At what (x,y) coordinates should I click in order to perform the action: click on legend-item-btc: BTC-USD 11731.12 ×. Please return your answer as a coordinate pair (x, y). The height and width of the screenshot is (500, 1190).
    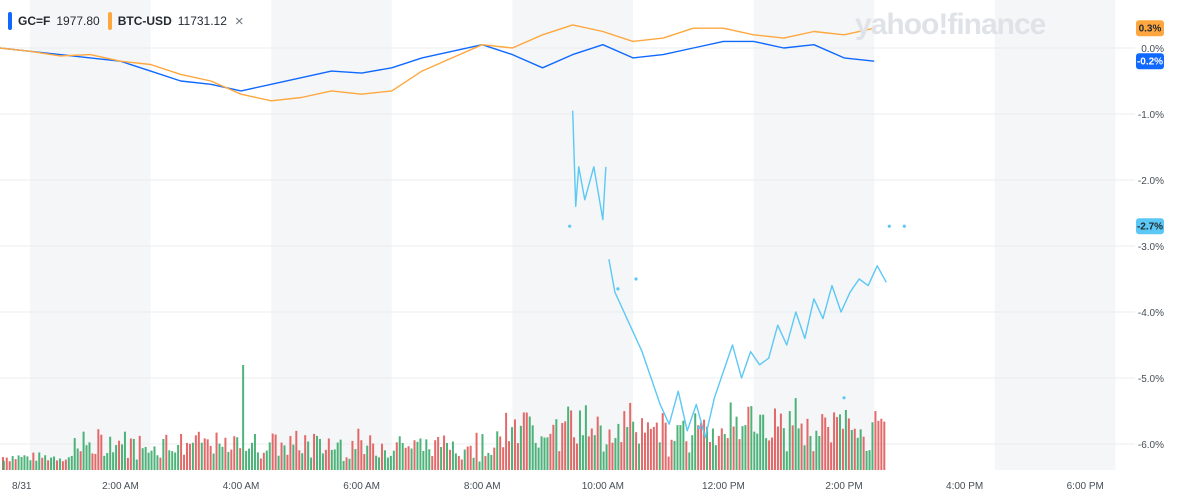
    Looking at the image, I should click on (175, 21).